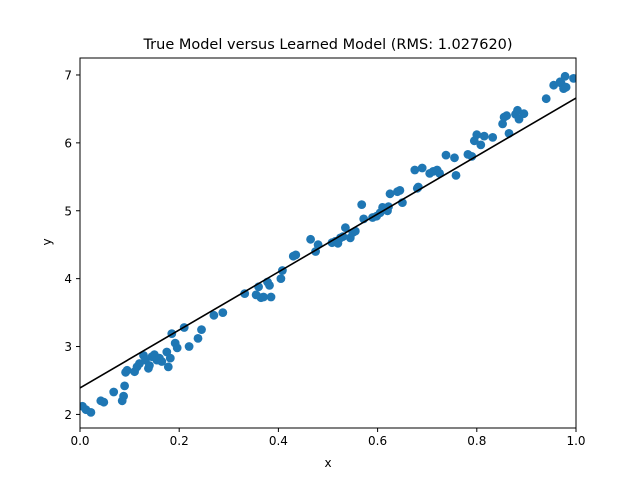 The image size is (640, 484). What do you see at coordinates (68, 143) in the screenshot?
I see `y-tick-label: 6` at bounding box center [68, 143].